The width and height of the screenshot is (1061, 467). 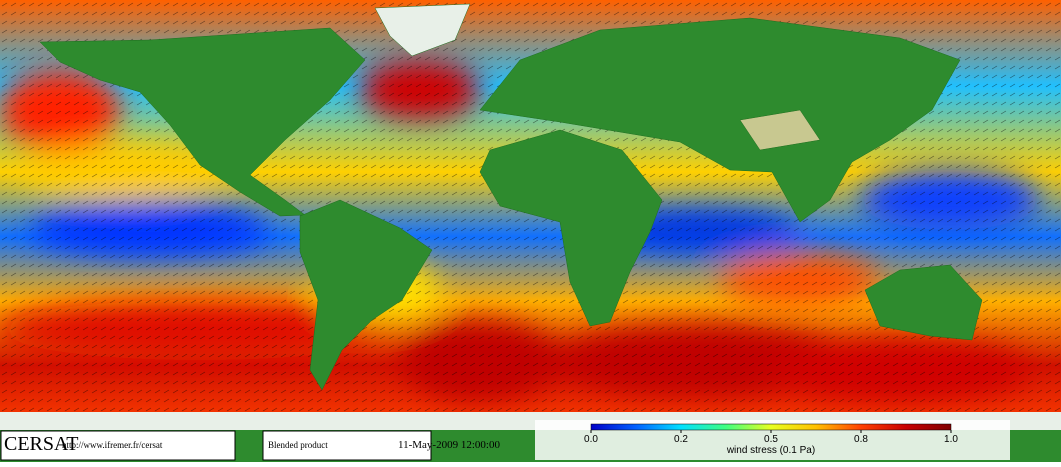 What do you see at coordinates (951, 439) in the screenshot?
I see `colorbar-tick-label: 1.0` at bounding box center [951, 439].